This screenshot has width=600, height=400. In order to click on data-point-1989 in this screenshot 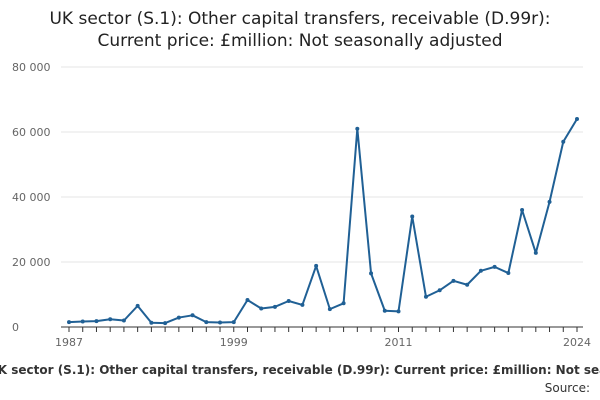, I will do `click(96, 321)`.